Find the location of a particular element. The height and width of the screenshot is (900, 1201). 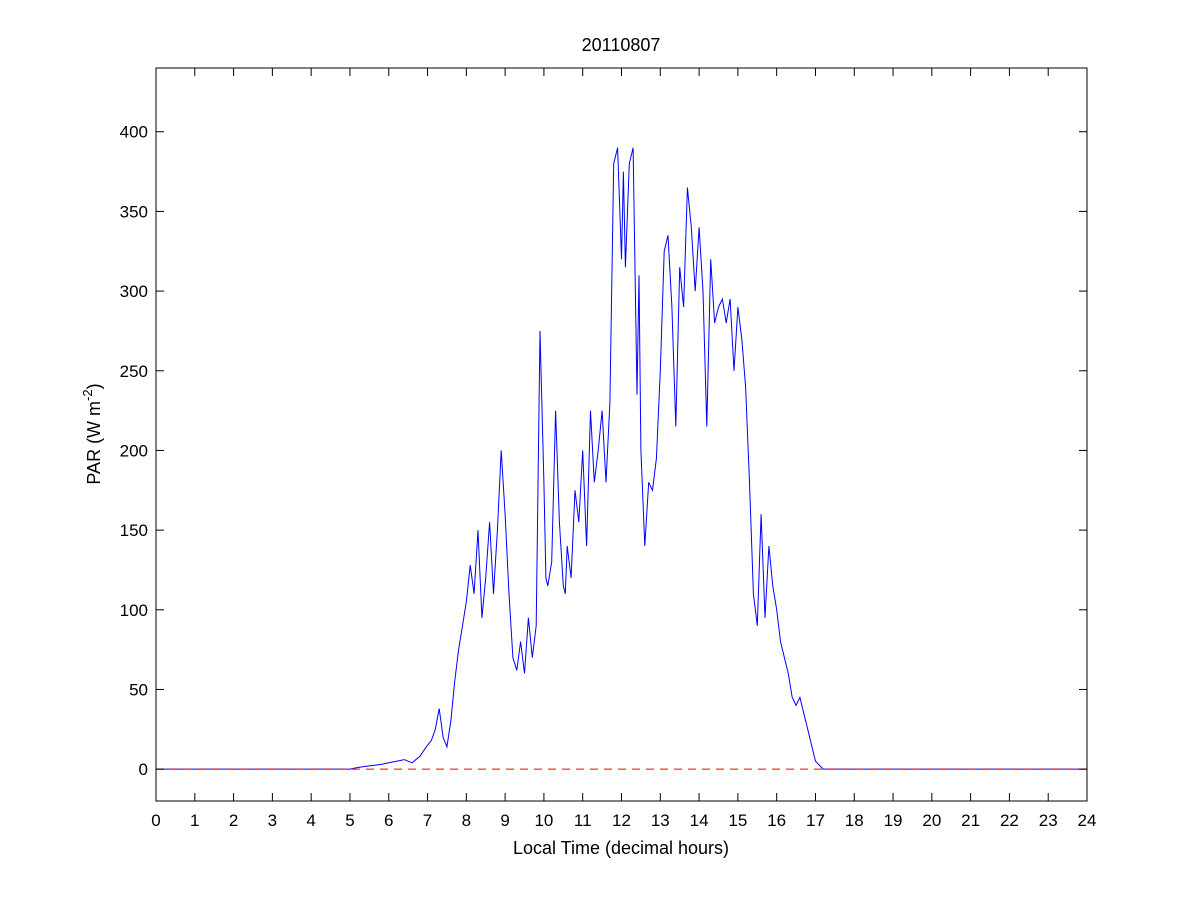

x-tick-label: 21 is located at coordinates (970, 820).